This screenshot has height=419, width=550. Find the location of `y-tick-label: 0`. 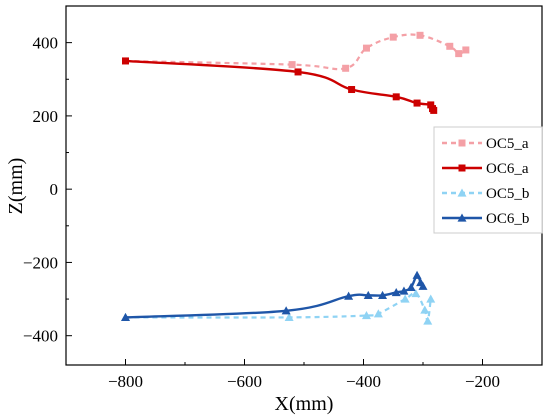

y-tick-label: 0 is located at coordinates (54, 189).